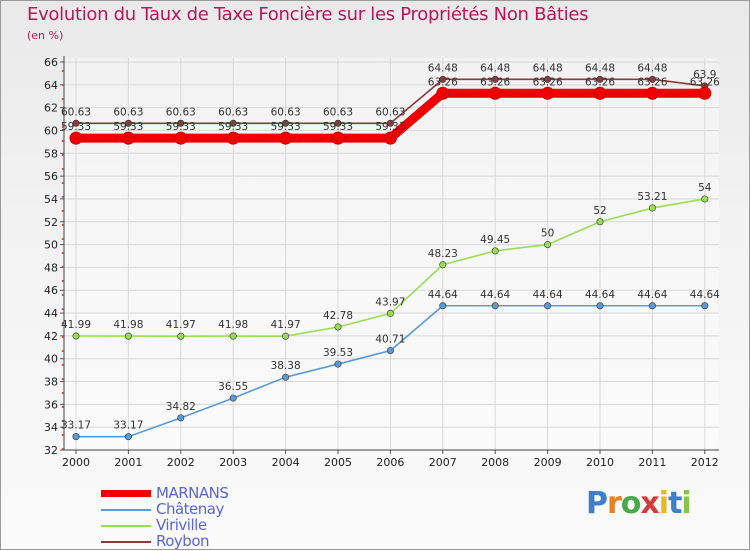  I want to click on logo-letter: x, so click(649, 503).